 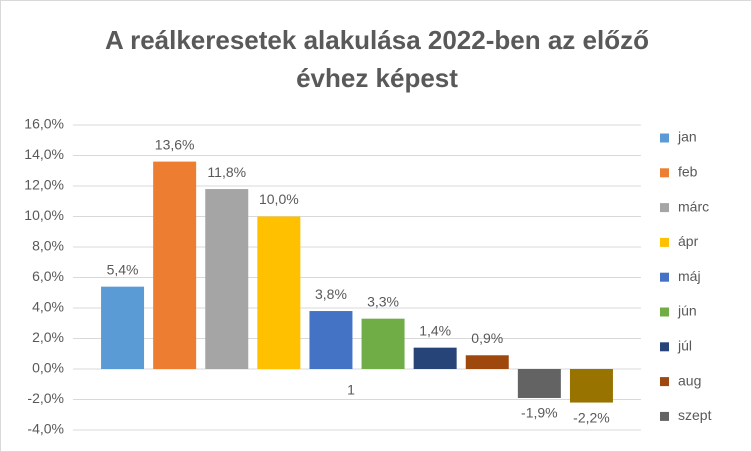 What do you see at coordinates (48, 337) in the screenshot?
I see `y-tick-label: 2,0%` at bounding box center [48, 337].